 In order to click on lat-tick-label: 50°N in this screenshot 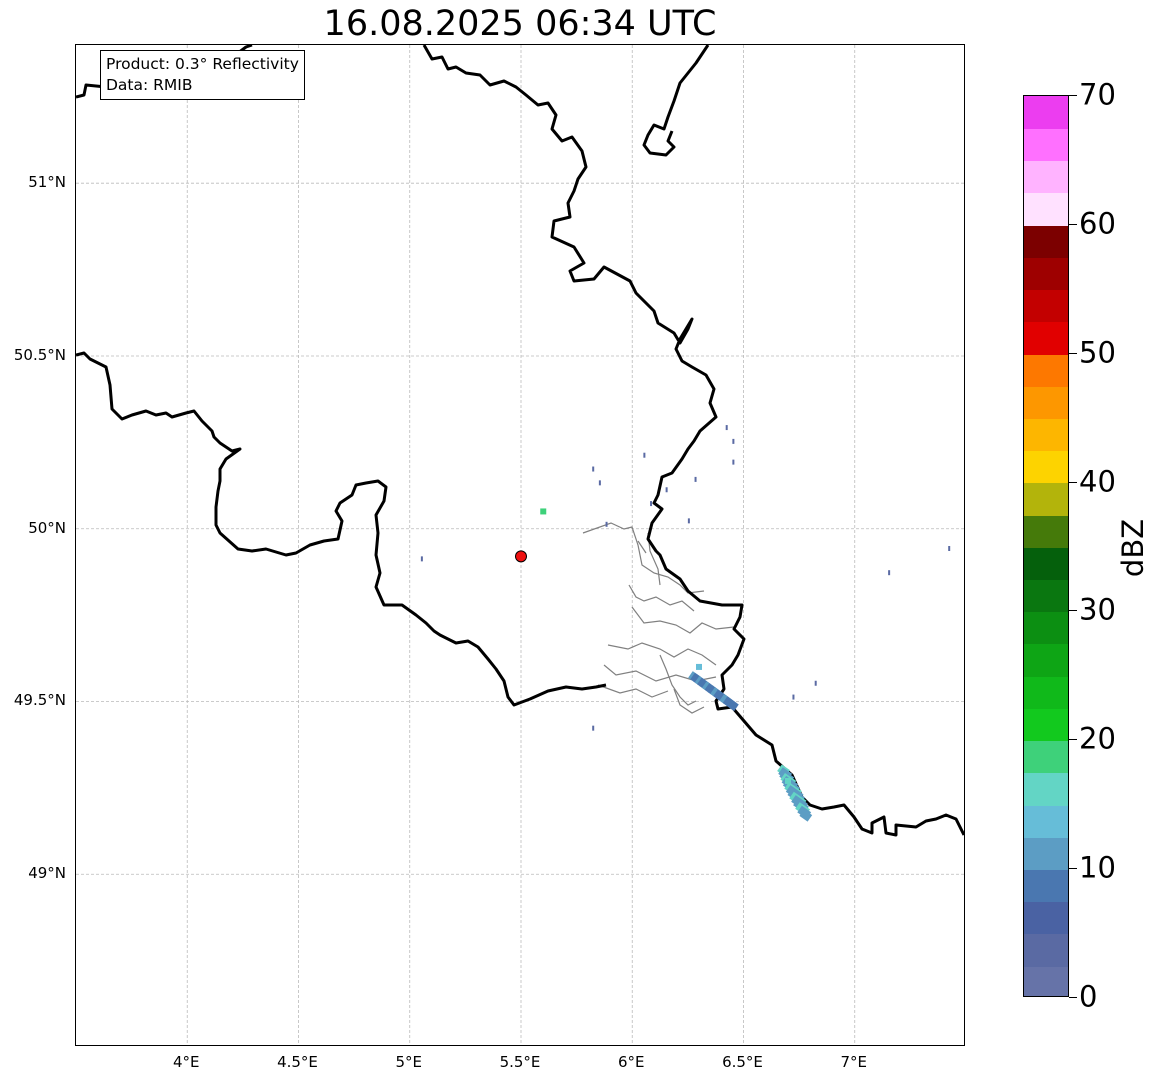, I will do `click(47, 527)`.